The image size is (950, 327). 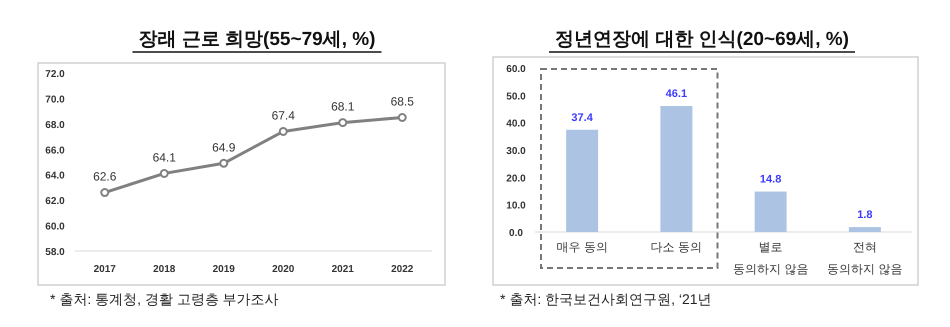 What do you see at coordinates (284, 115) in the screenshot?
I see `data-label: 67.4` at bounding box center [284, 115].